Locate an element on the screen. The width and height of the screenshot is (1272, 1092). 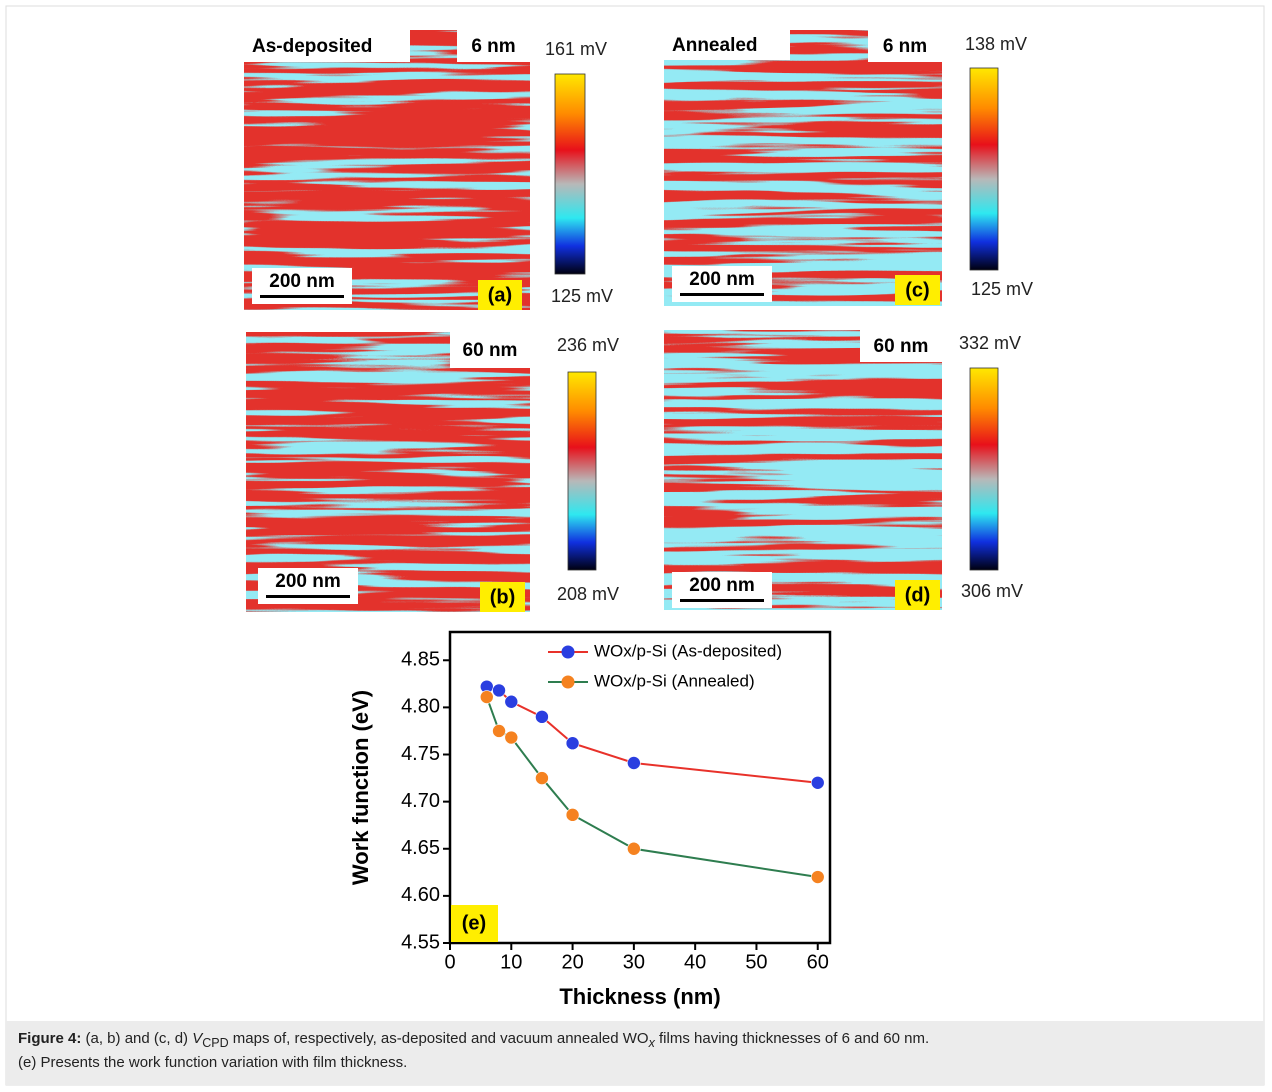
y-axis-label: Work function (eV) is located at coordinates (360, 787).